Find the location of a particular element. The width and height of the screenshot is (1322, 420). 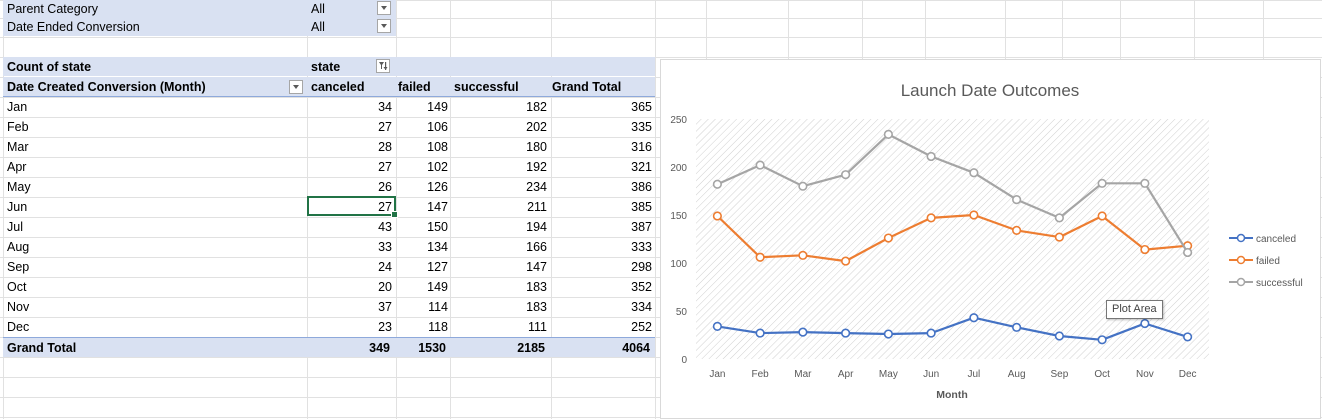

filter-value-date-ended: All is located at coordinates (318, 27).